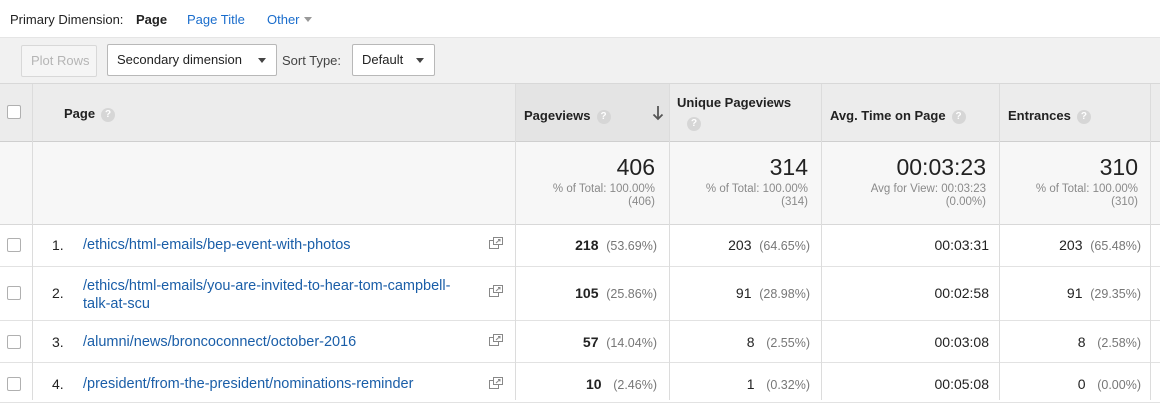 This screenshot has width=1160, height=403. Describe the element at coordinates (152, 19) in the screenshot. I see `primary-dimension-page: Page` at that location.